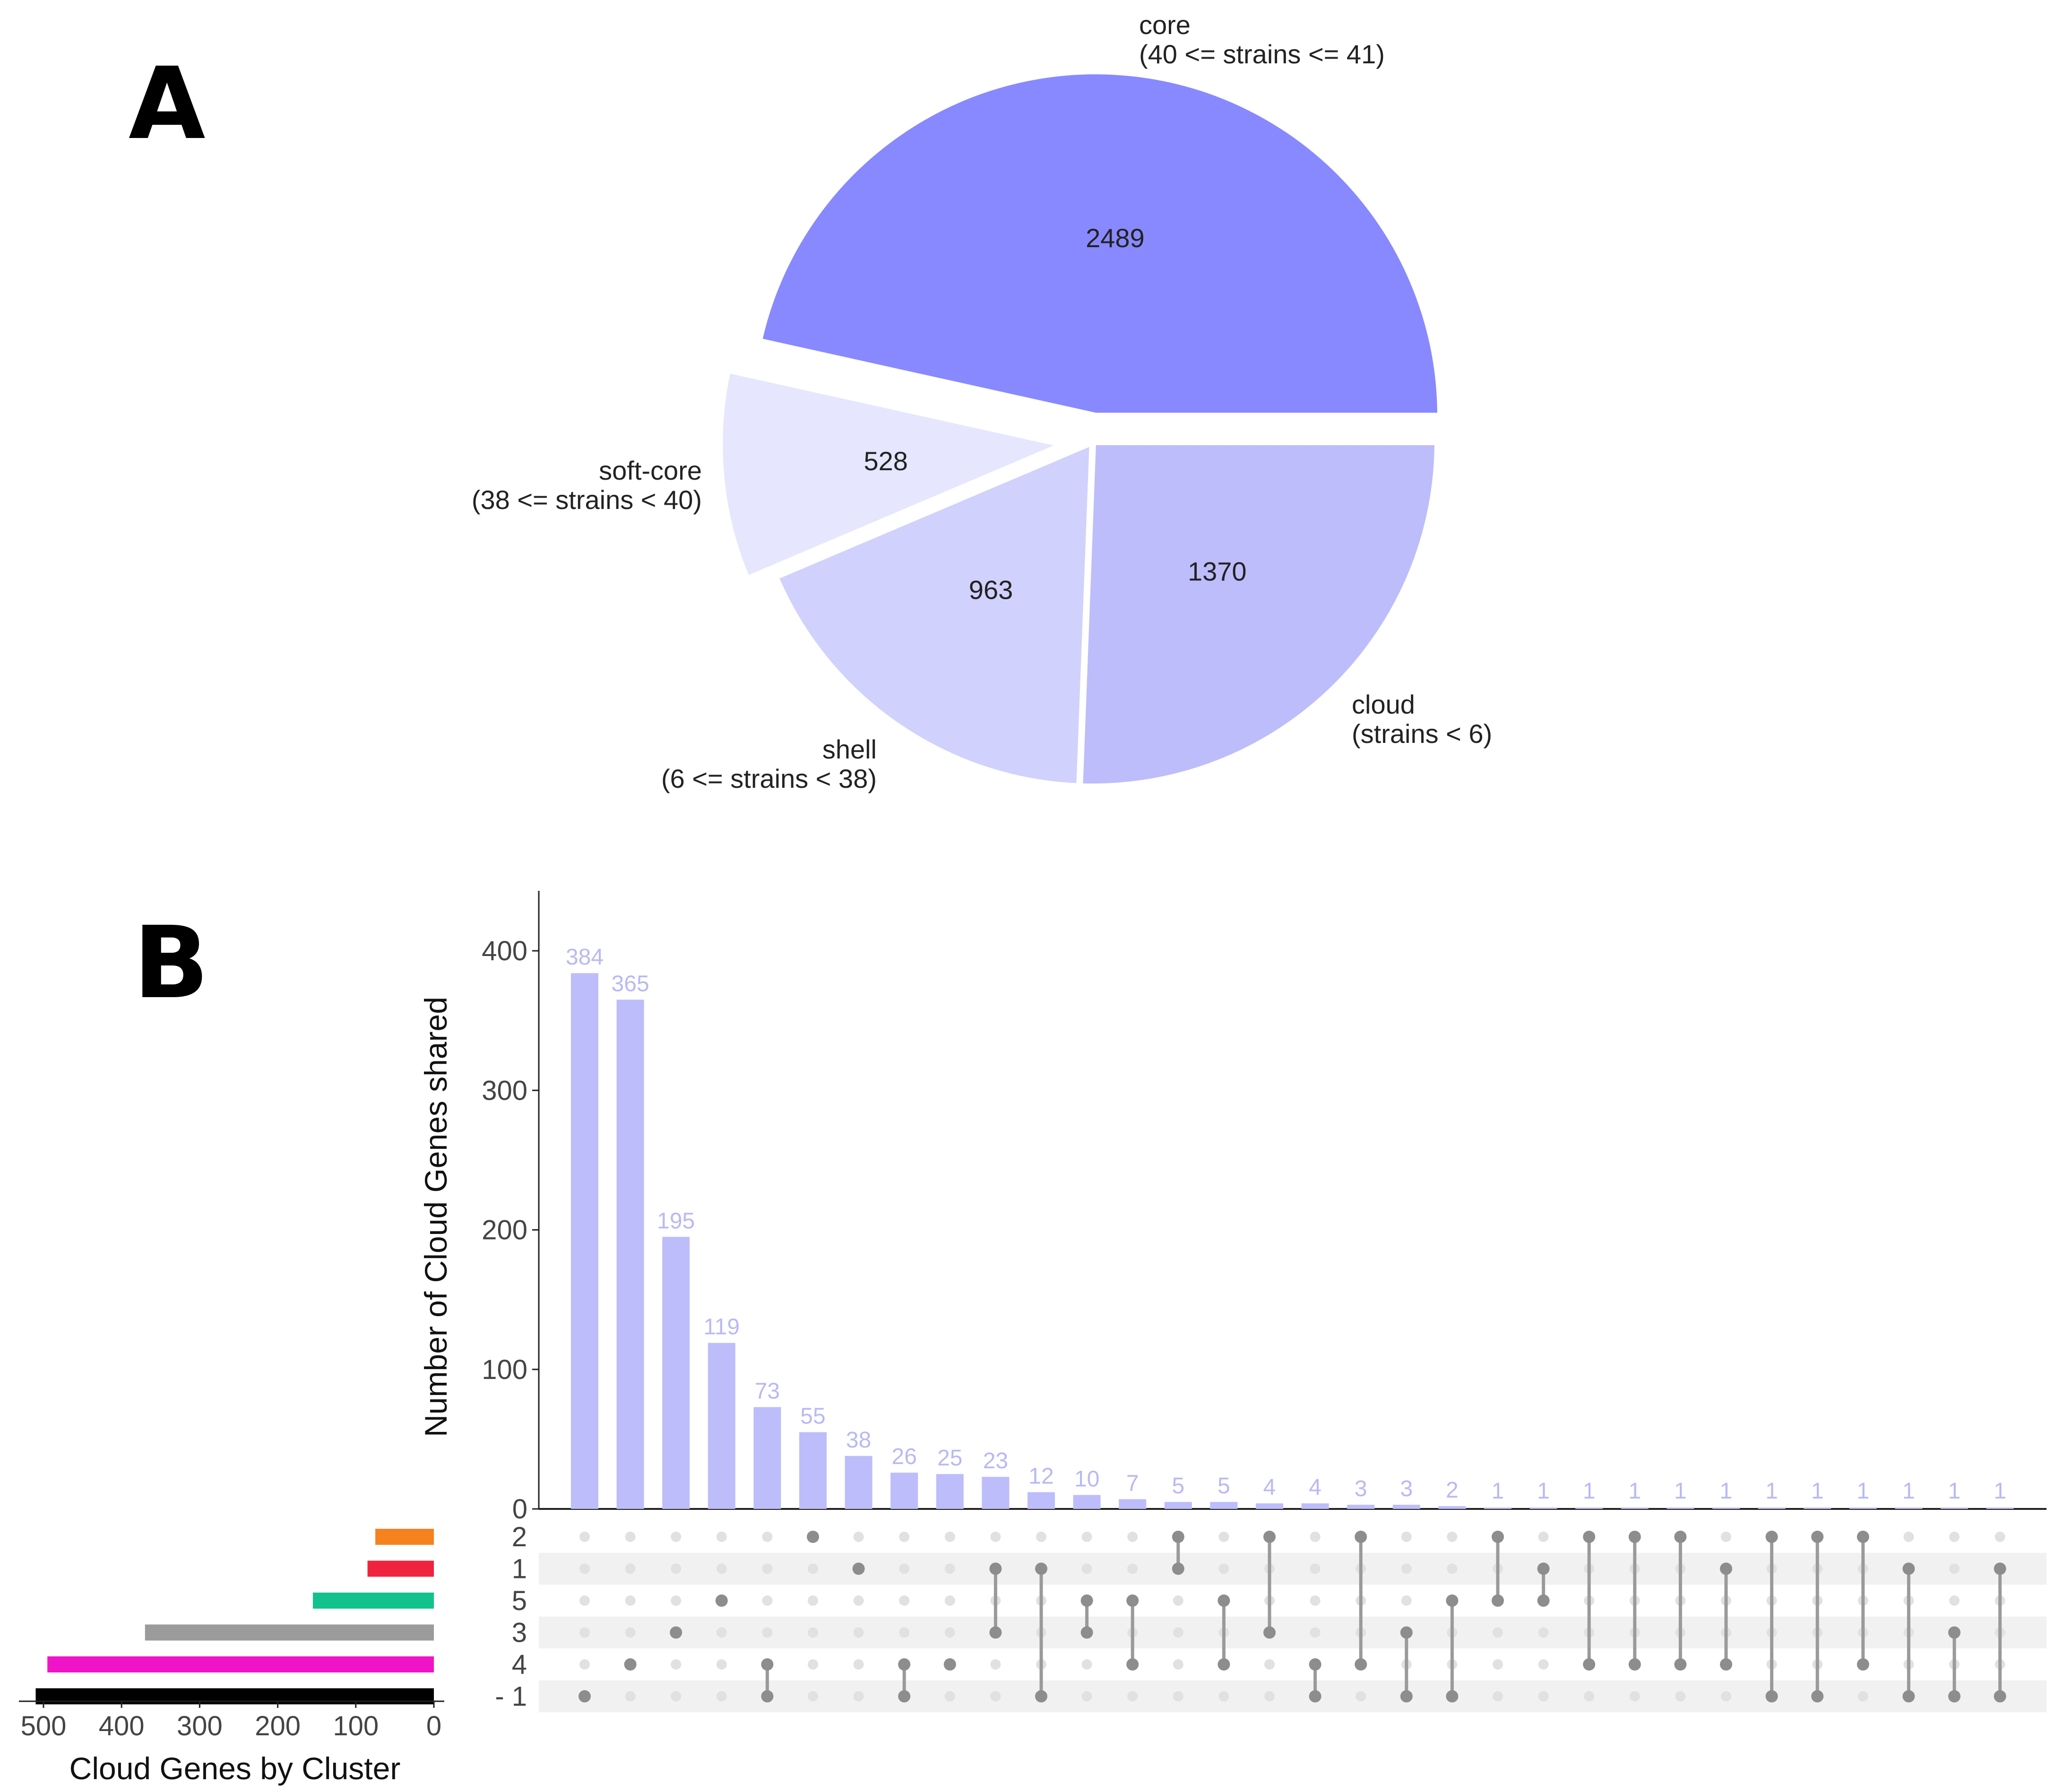 Image resolution: width=2064 pixels, height=1792 pixels. Describe the element at coordinates (769, 778) in the screenshot. I see `pie-sublabel-shell: (6 <= strains < 38)` at that location.